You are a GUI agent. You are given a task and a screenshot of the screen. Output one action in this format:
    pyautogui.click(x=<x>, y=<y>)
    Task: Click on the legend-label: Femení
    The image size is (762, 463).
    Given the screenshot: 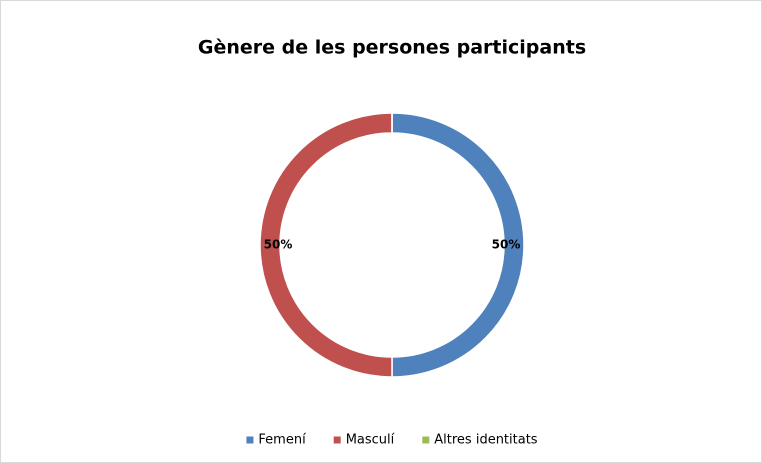 What is the action you would take?
    pyautogui.click(x=282, y=440)
    